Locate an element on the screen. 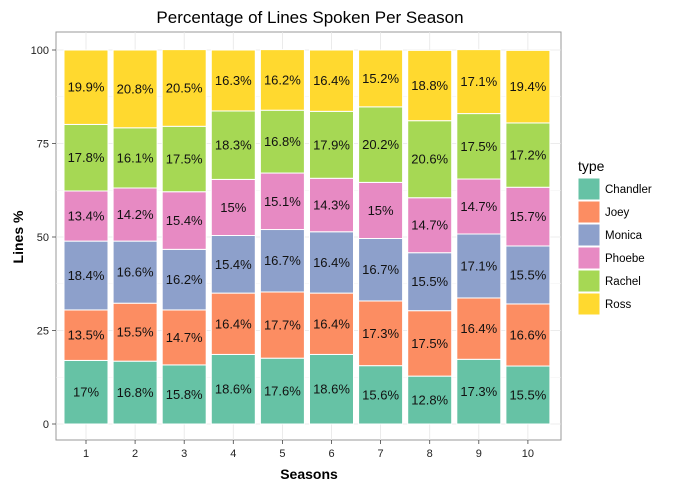  x-tick-label: 6 is located at coordinates (331, 454).